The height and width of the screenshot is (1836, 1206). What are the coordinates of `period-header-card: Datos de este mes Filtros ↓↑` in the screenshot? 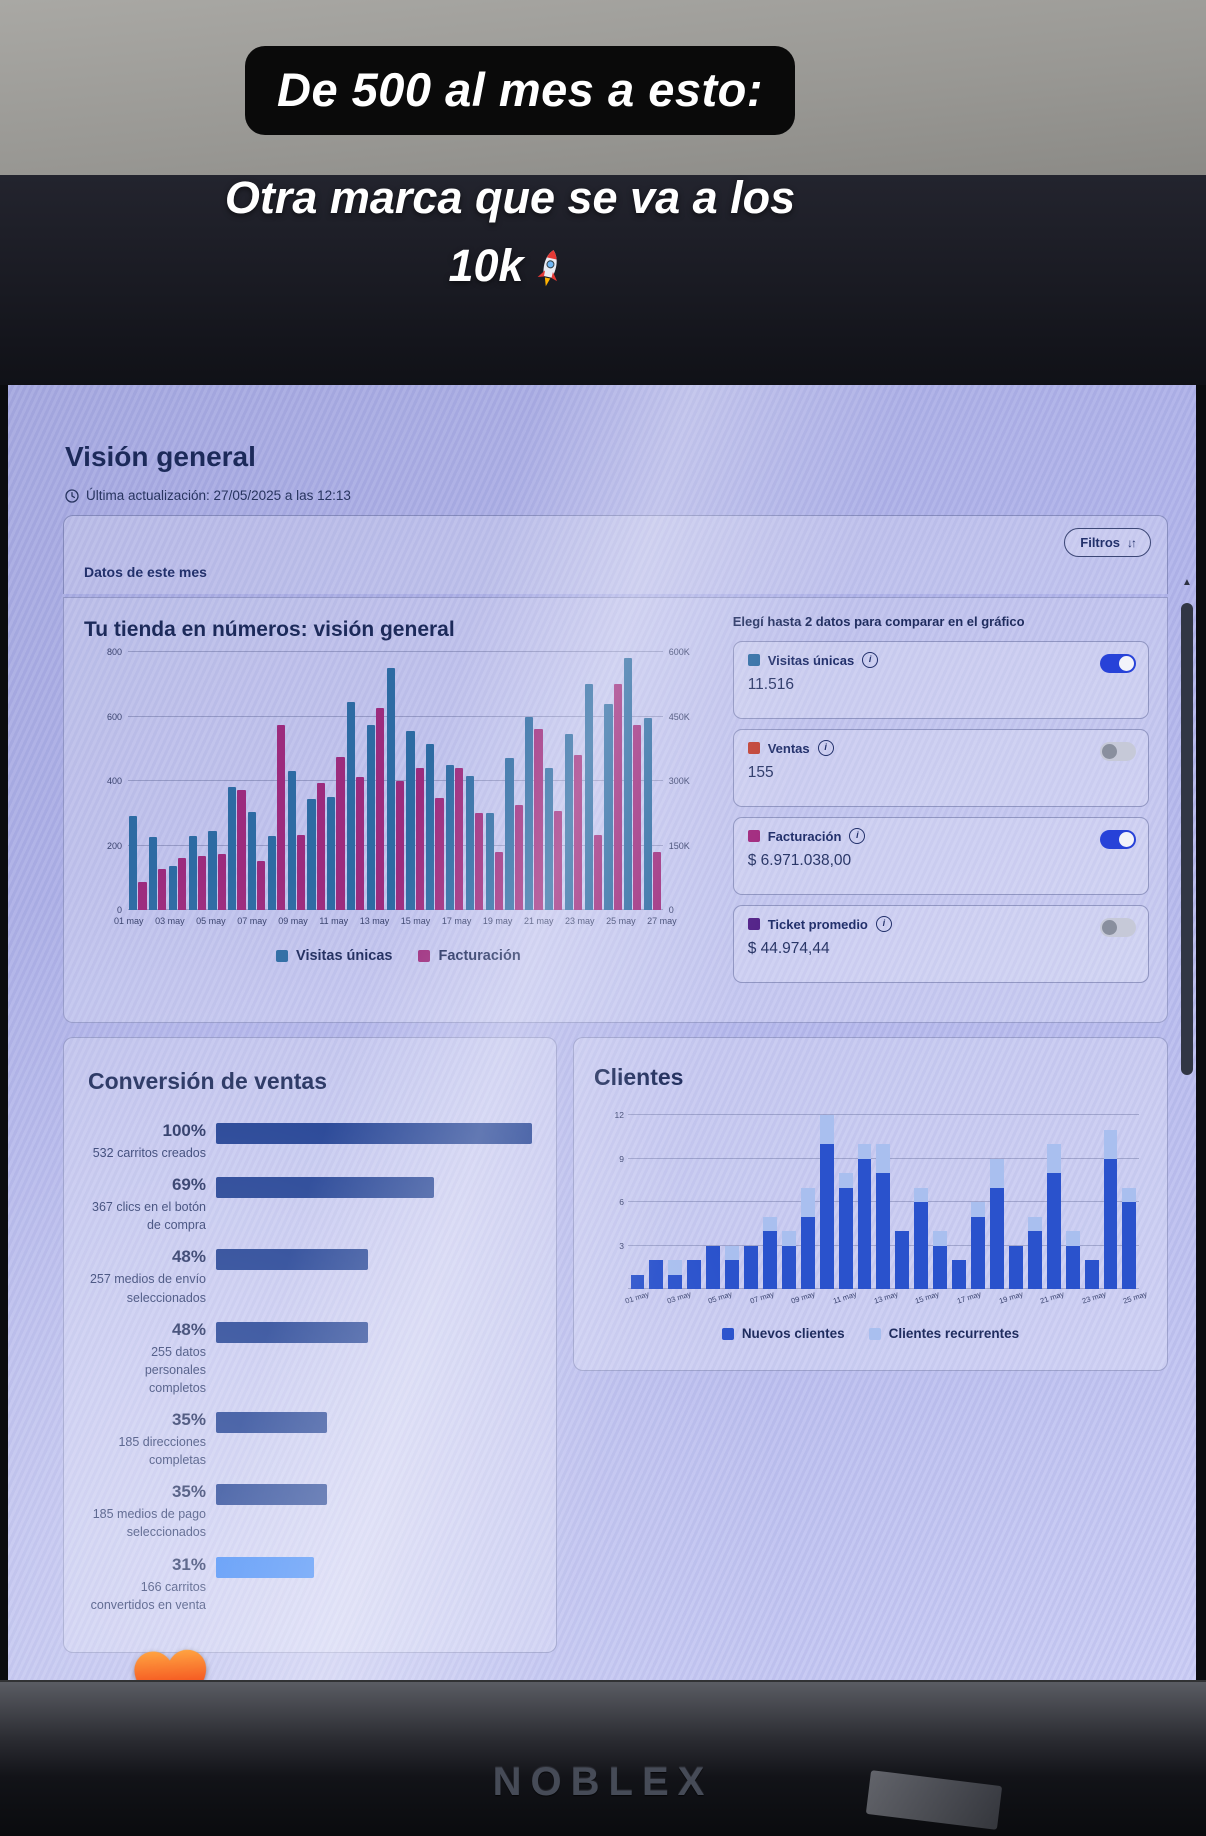 It's located at (615, 554).